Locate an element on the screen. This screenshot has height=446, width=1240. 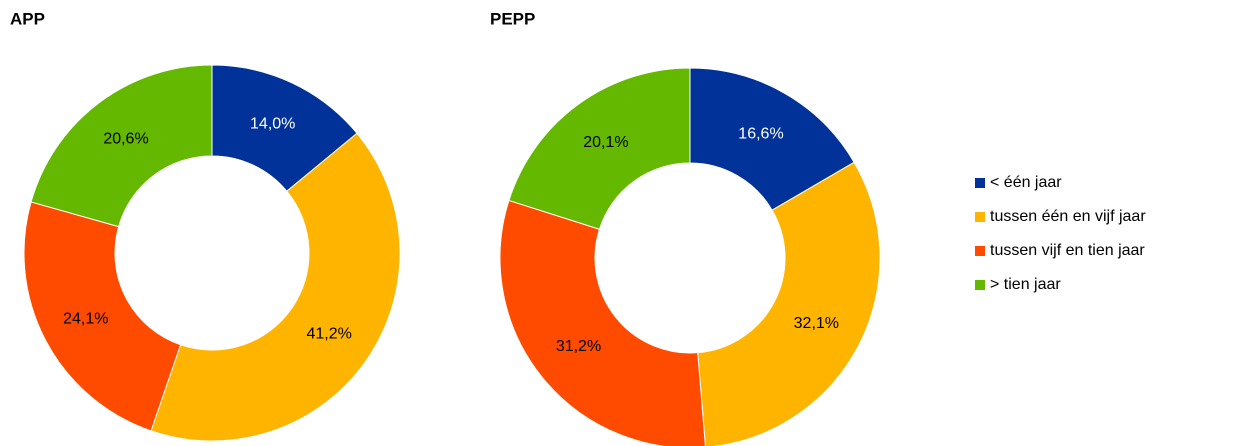
chart-title: PEPP is located at coordinates (512, 18).